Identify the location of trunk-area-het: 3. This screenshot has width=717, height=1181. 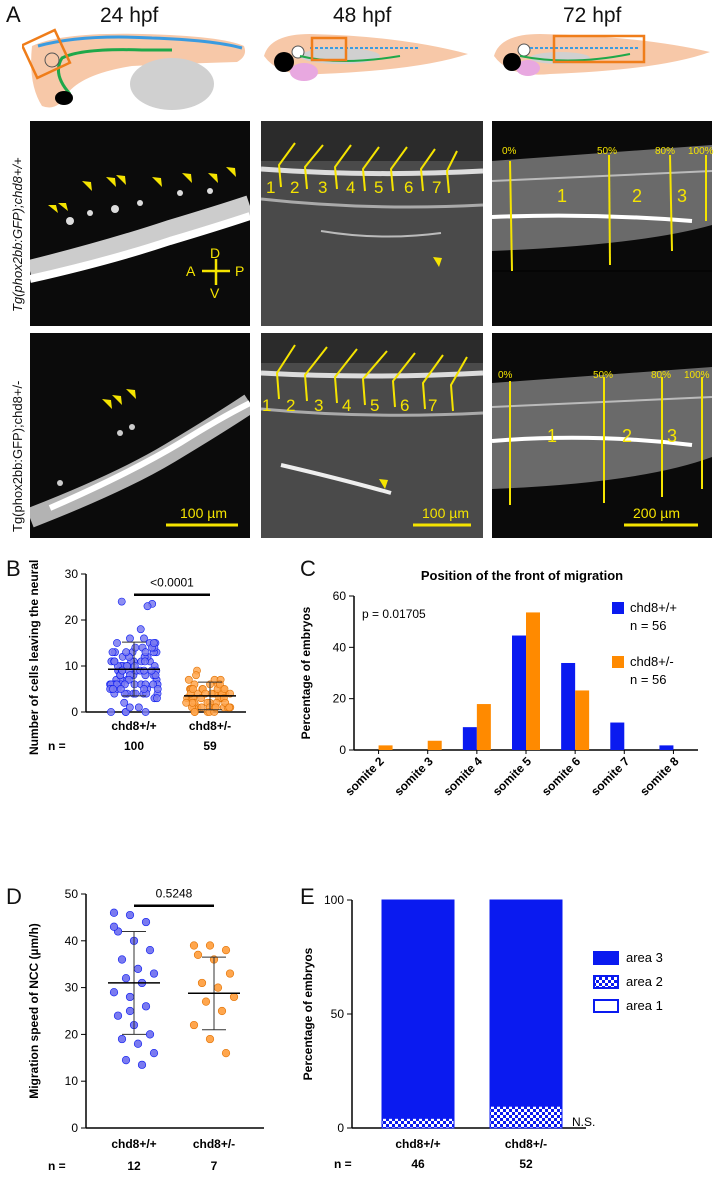
(672, 436).